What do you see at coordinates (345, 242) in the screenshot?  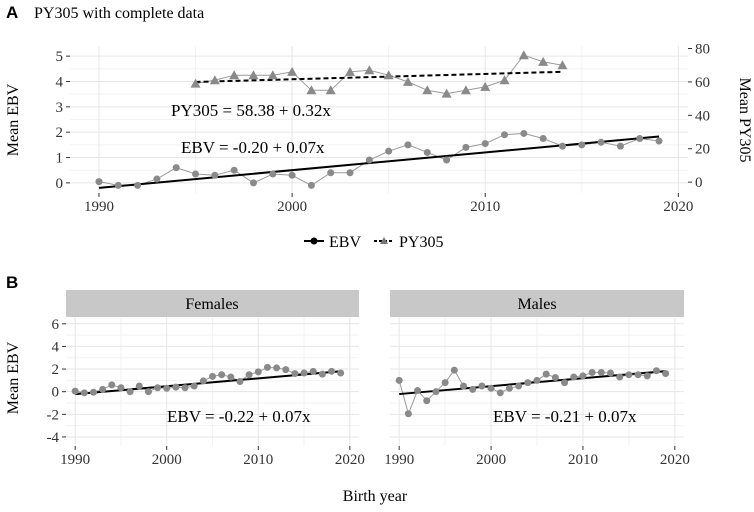 I see `legend-ebv-label: EBV` at bounding box center [345, 242].